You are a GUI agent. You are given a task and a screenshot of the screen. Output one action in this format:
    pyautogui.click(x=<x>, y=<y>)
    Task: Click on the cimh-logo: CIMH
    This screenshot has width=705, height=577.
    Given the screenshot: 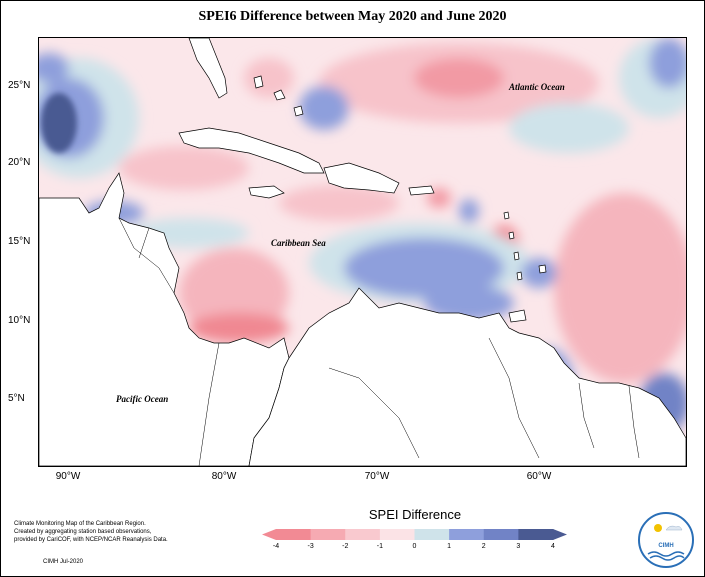 What is the action you would take?
    pyautogui.click(x=666, y=540)
    